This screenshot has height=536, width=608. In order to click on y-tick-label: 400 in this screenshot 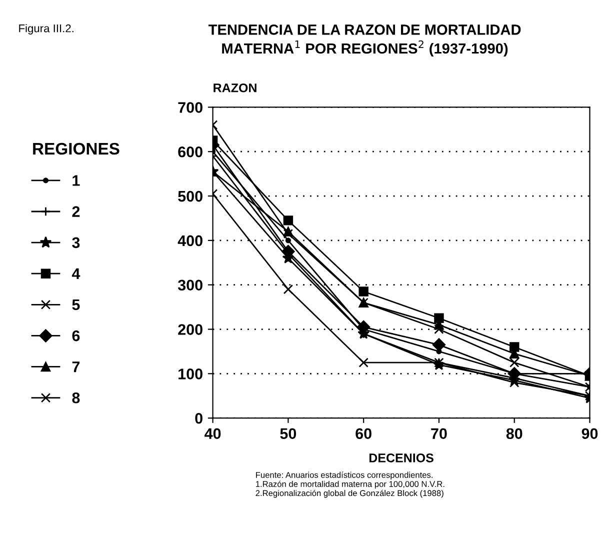, I will do `click(190, 240)`.